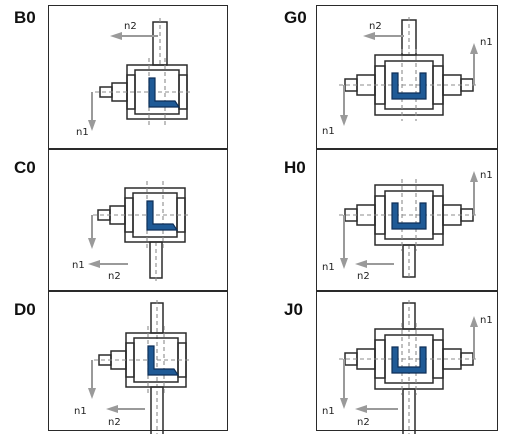 The height and width of the screenshot is (434, 505). Describe the element at coordinates (25, 167) in the screenshot. I see `config-code-C0: C0` at that location.